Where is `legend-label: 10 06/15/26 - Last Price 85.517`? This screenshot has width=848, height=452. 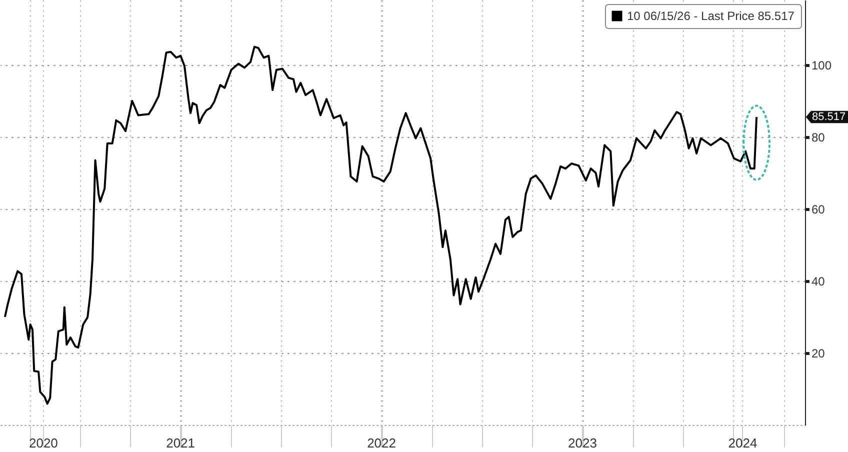 legend-label: 10 06/15/26 - Last Price 85.517 is located at coordinates (711, 16).